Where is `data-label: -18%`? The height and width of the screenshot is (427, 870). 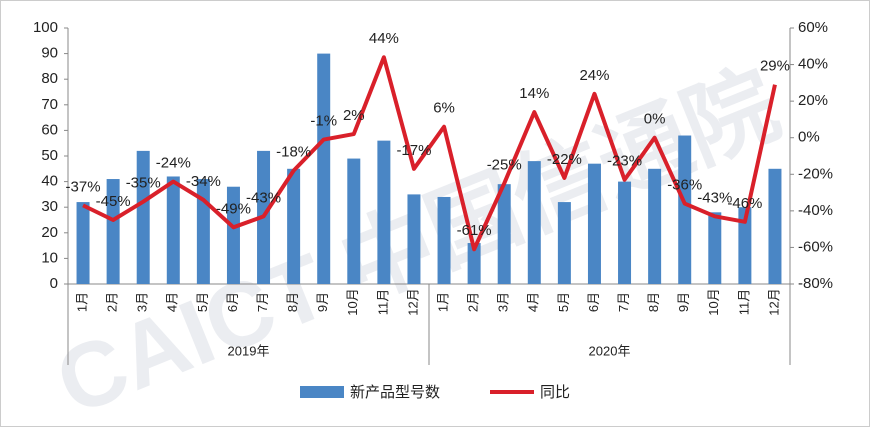
data-label: -18% is located at coordinates (293, 152).